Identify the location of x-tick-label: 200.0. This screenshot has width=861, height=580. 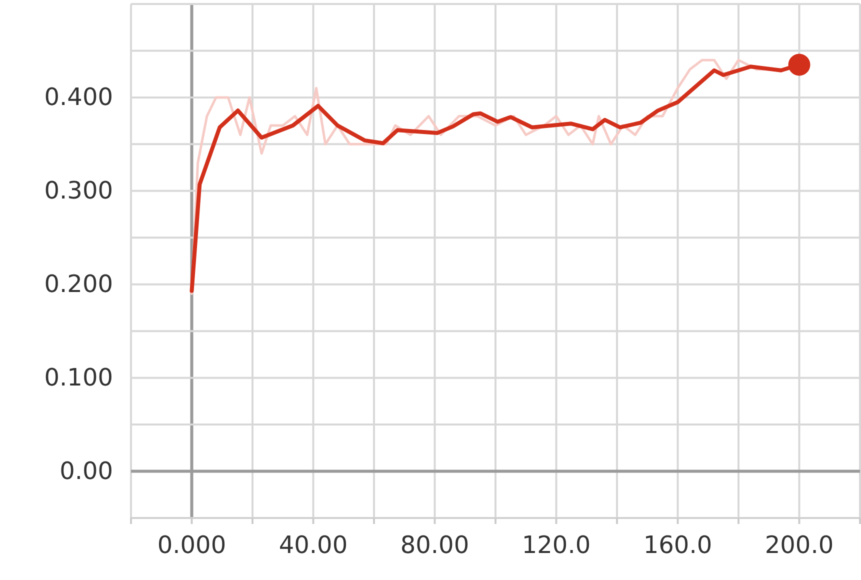
(799, 545).